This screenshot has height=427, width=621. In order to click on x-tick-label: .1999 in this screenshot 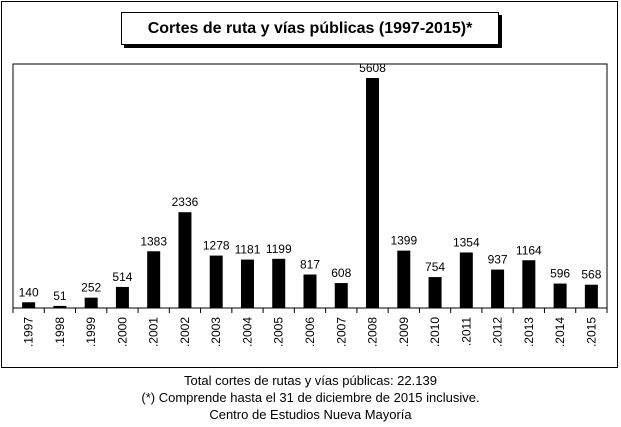, I will do `click(91, 332)`.